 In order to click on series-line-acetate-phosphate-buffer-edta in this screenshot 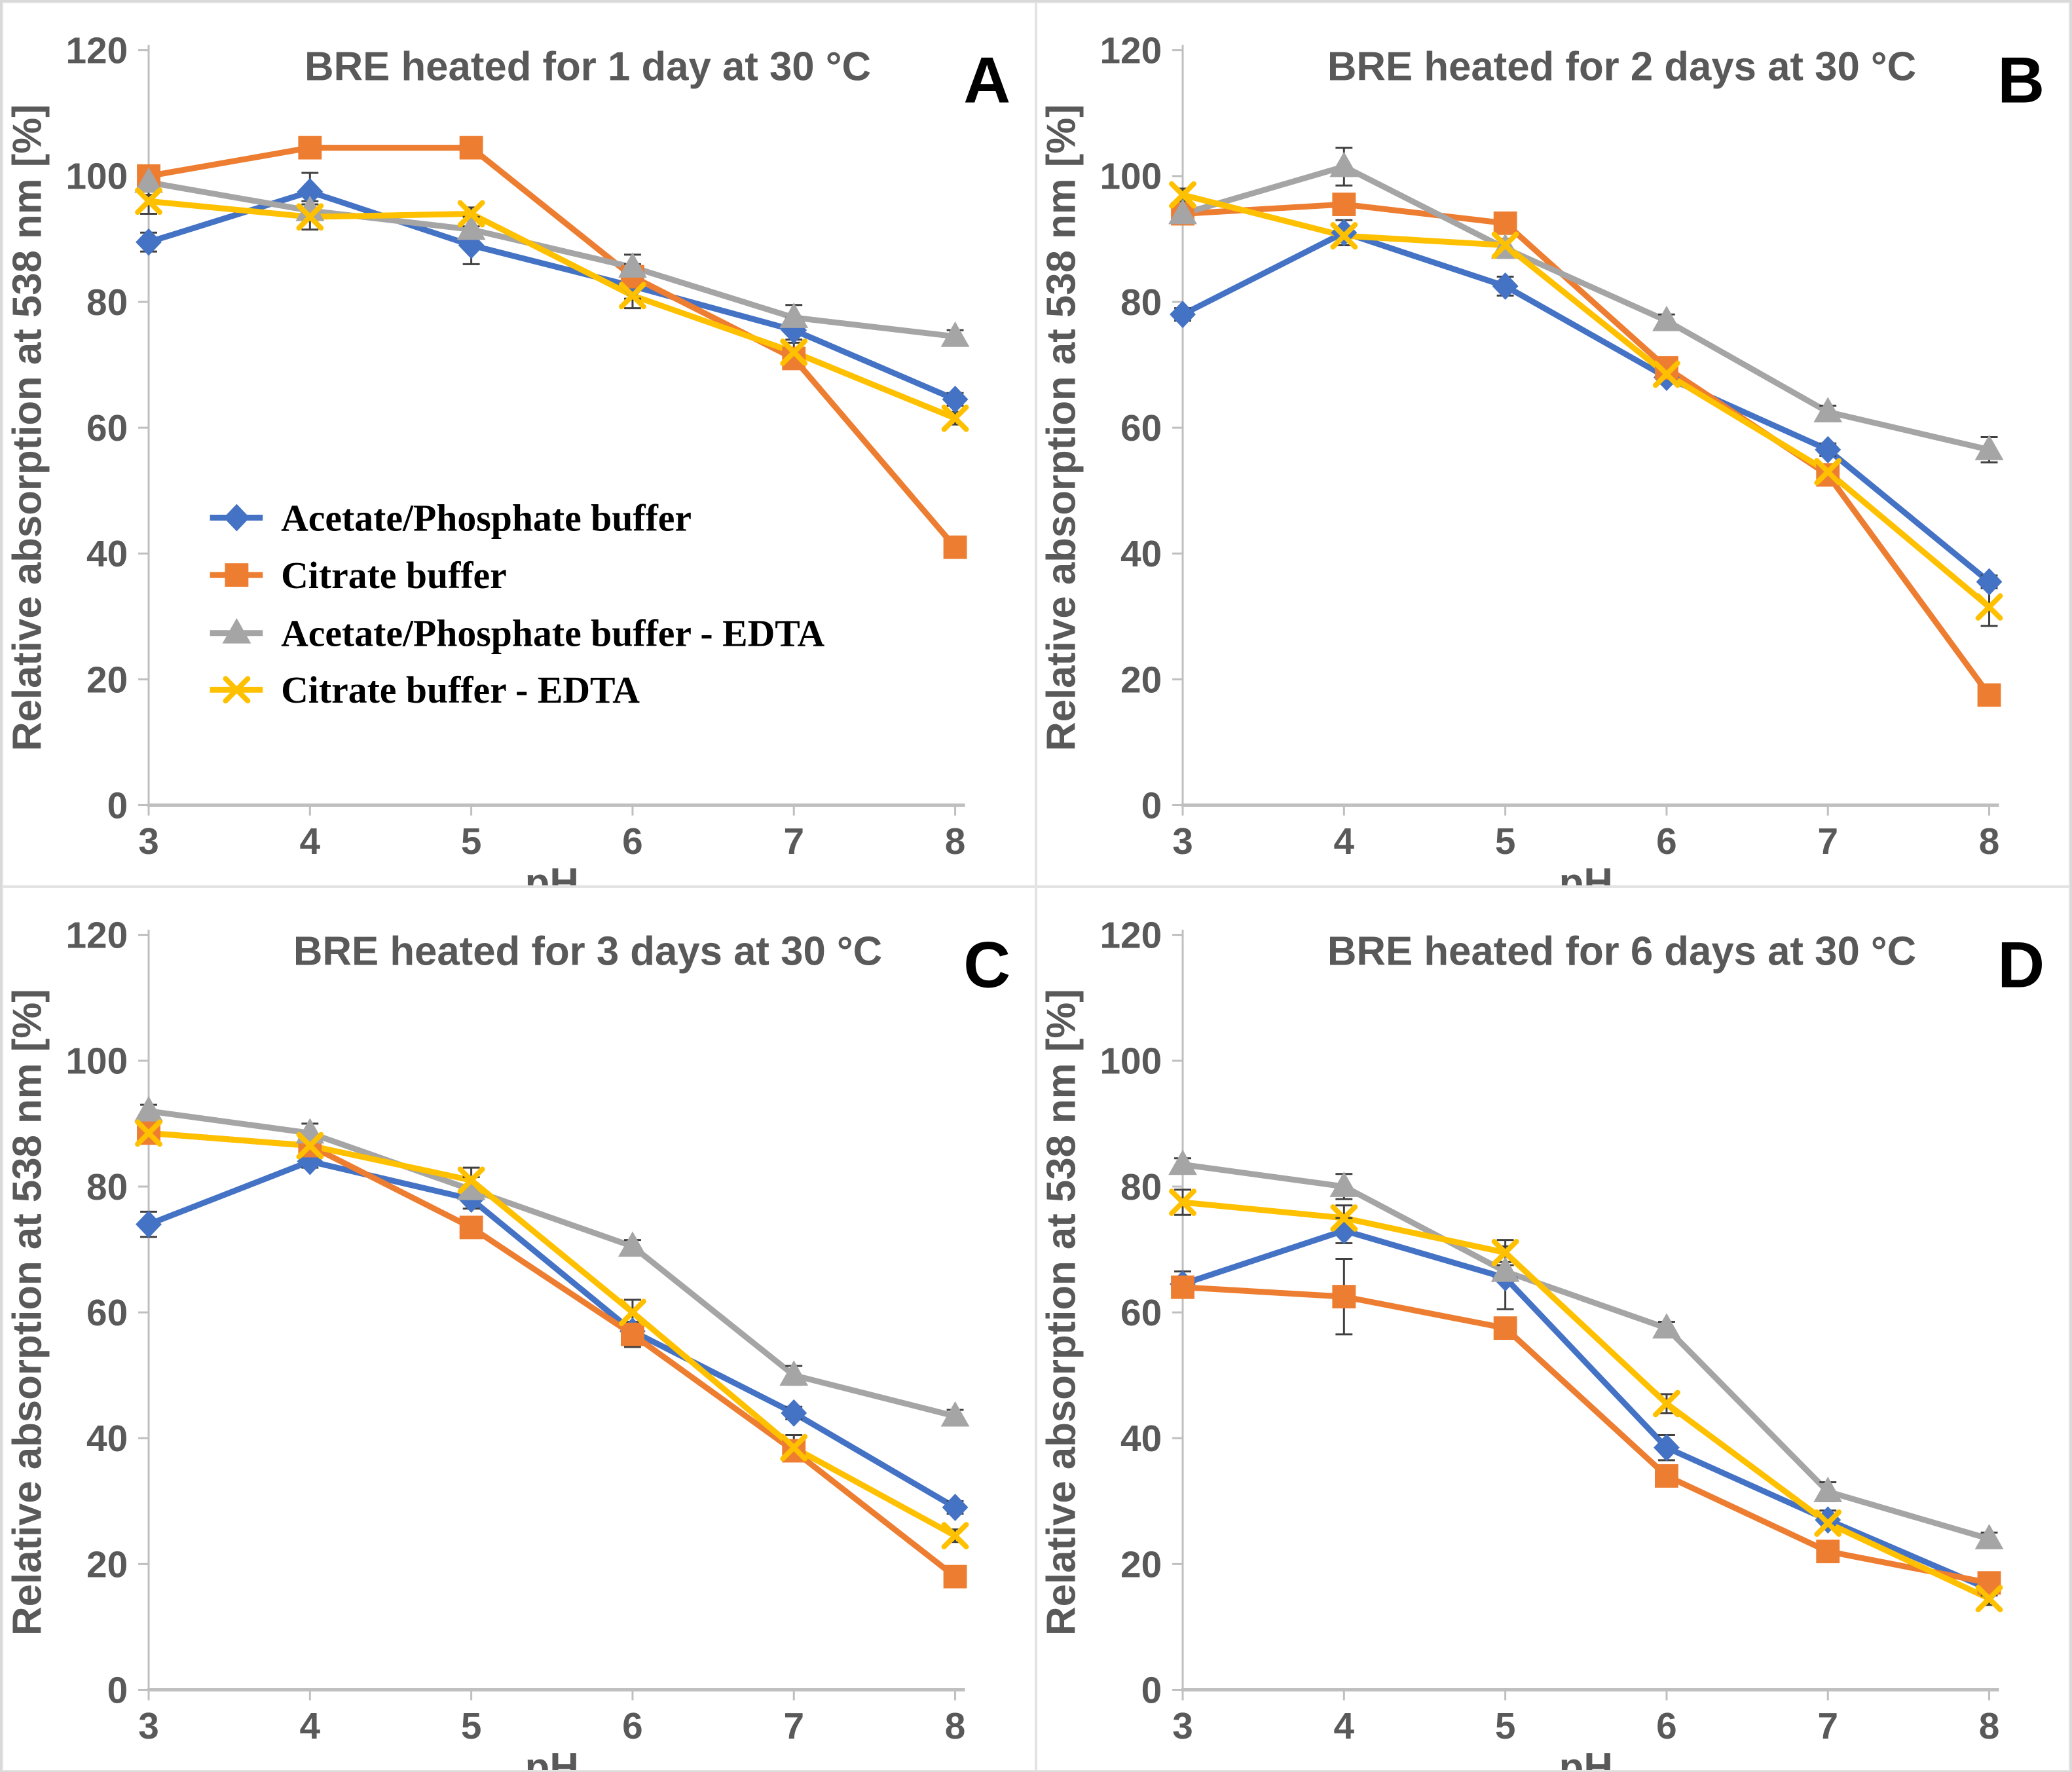, I will do `click(1586, 1351)`.